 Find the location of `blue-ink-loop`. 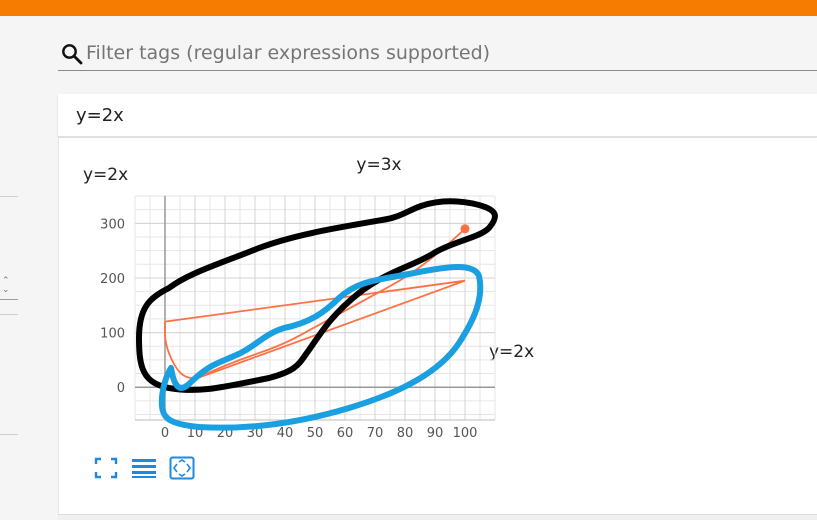

blue-ink-loop is located at coordinates (321, 347).